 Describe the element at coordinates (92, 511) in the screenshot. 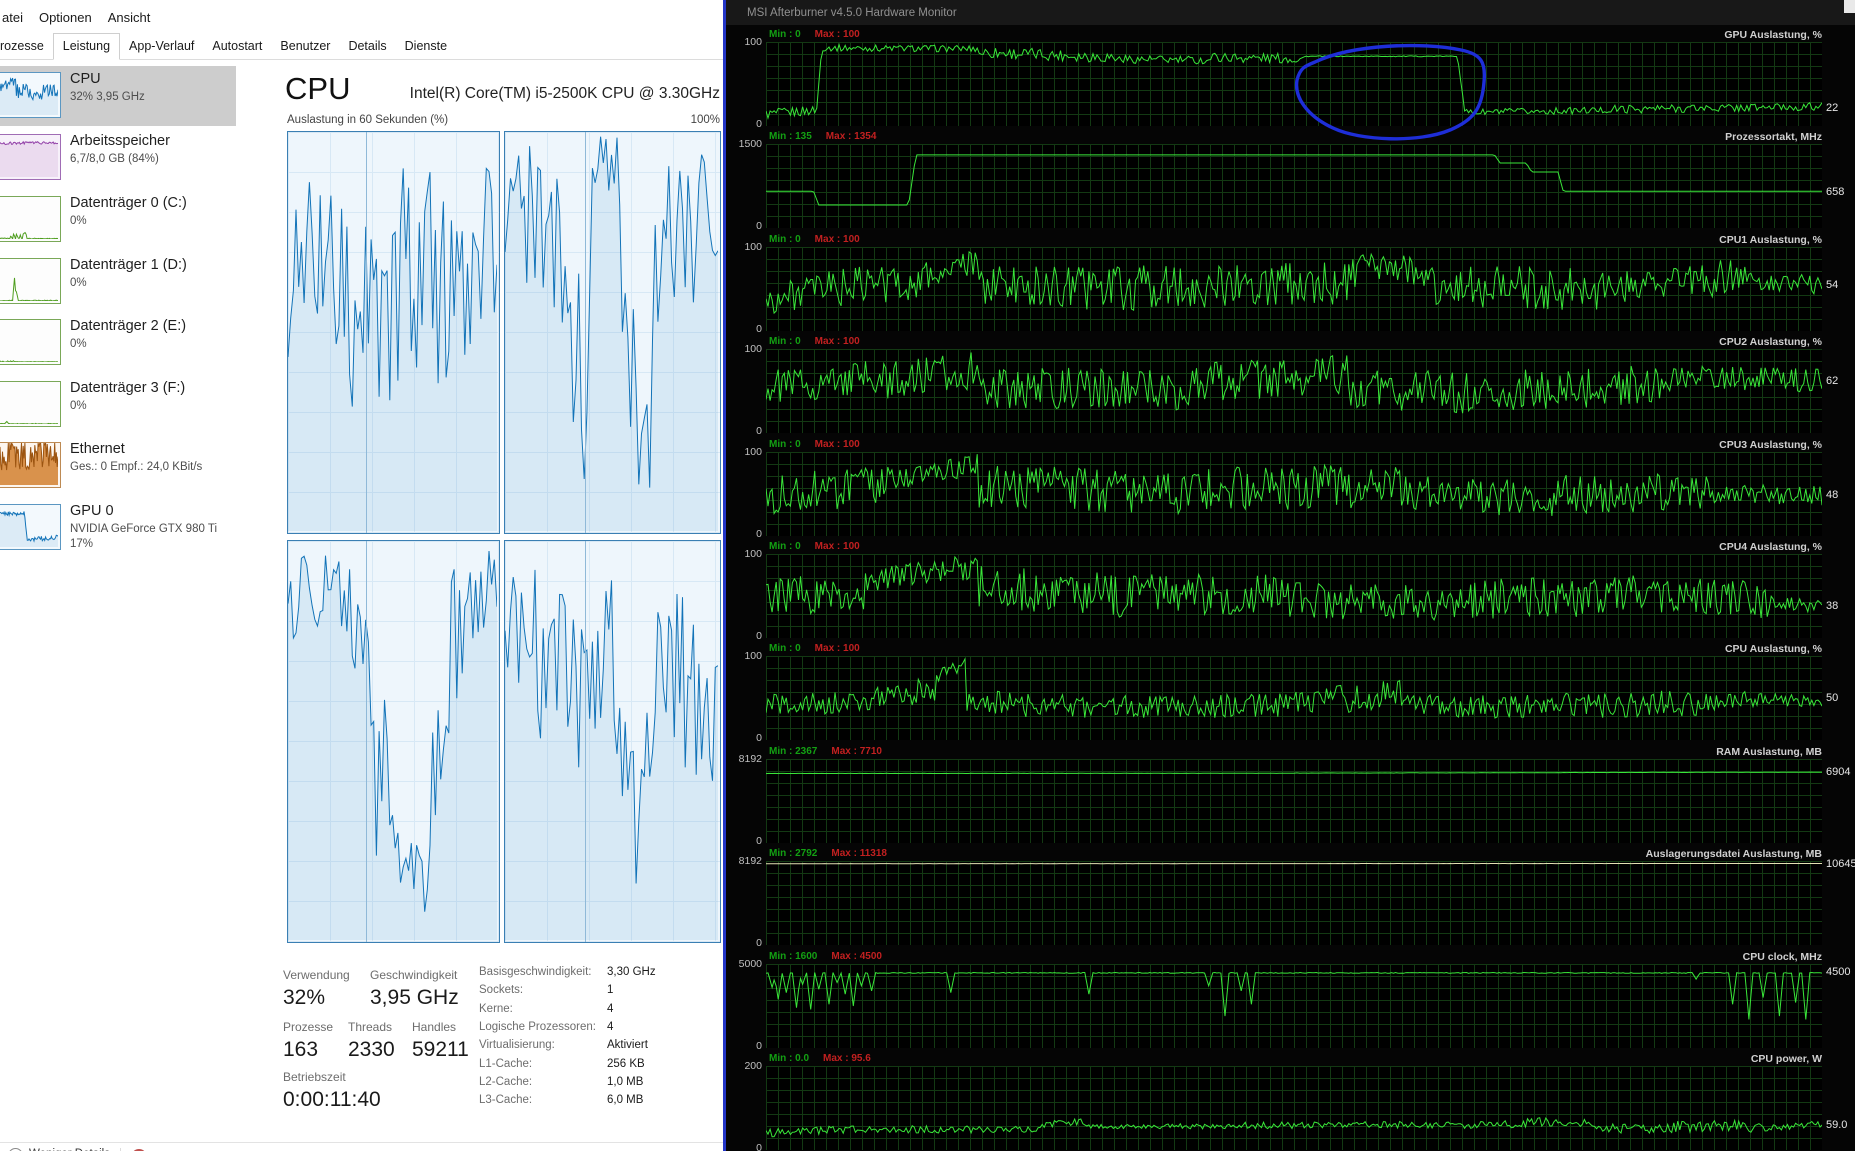

I see `sidebar-item-title: GPU 0` at that location.